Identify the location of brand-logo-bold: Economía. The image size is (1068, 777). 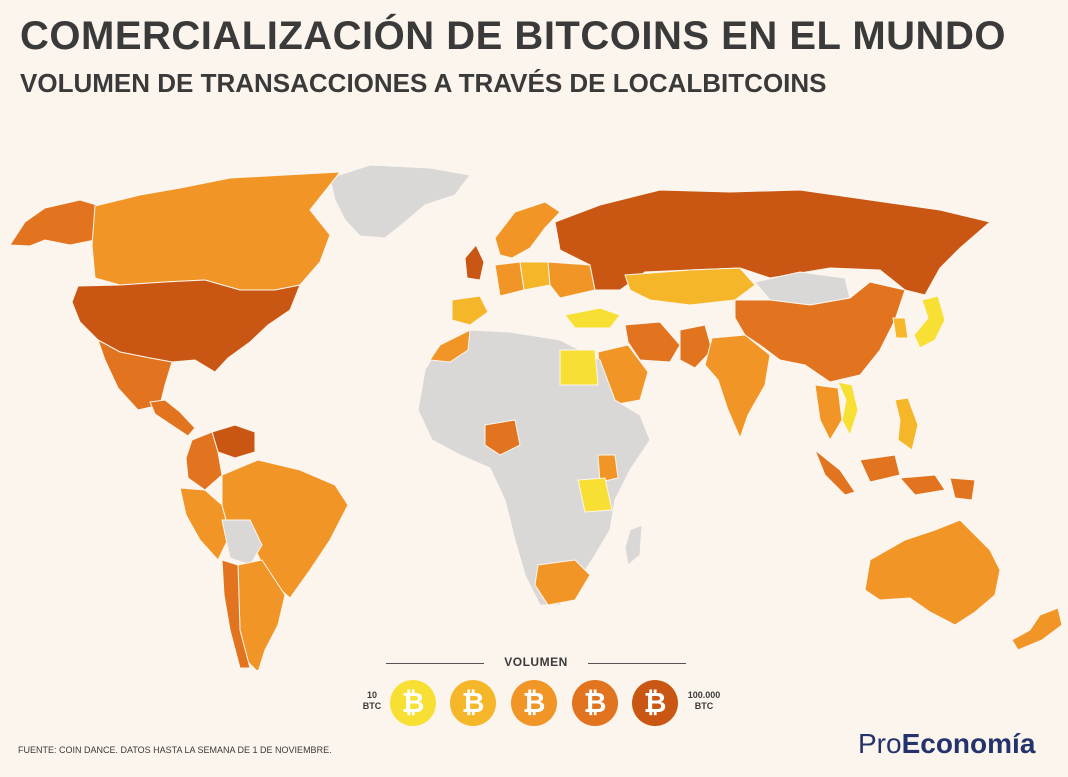
(968, 743).